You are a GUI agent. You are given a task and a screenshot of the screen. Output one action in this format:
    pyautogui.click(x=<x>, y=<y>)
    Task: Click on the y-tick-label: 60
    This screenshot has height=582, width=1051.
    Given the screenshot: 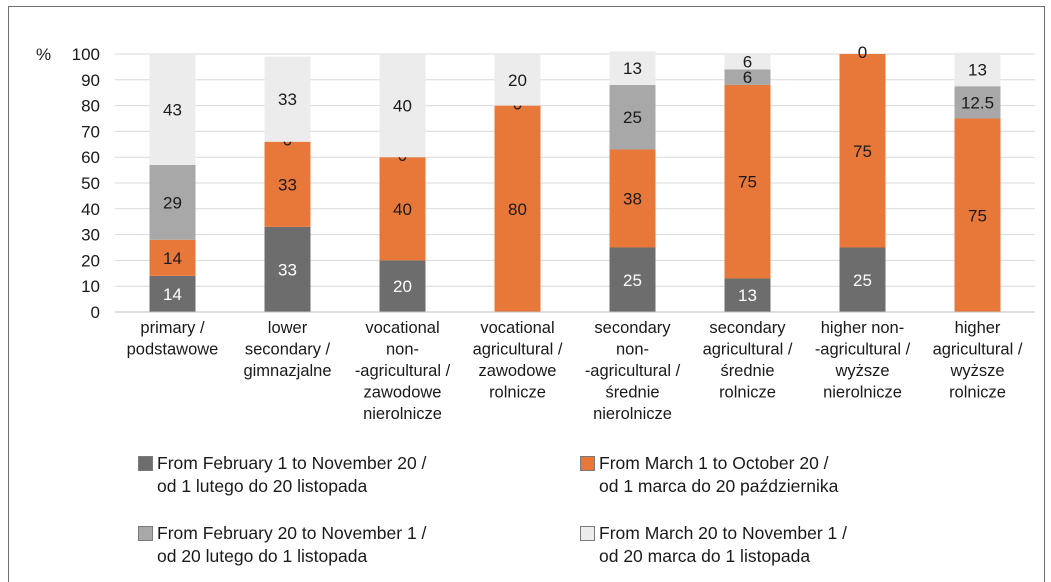 What is the action you would take?
    pyautogui.click(x=90, y=157)
    